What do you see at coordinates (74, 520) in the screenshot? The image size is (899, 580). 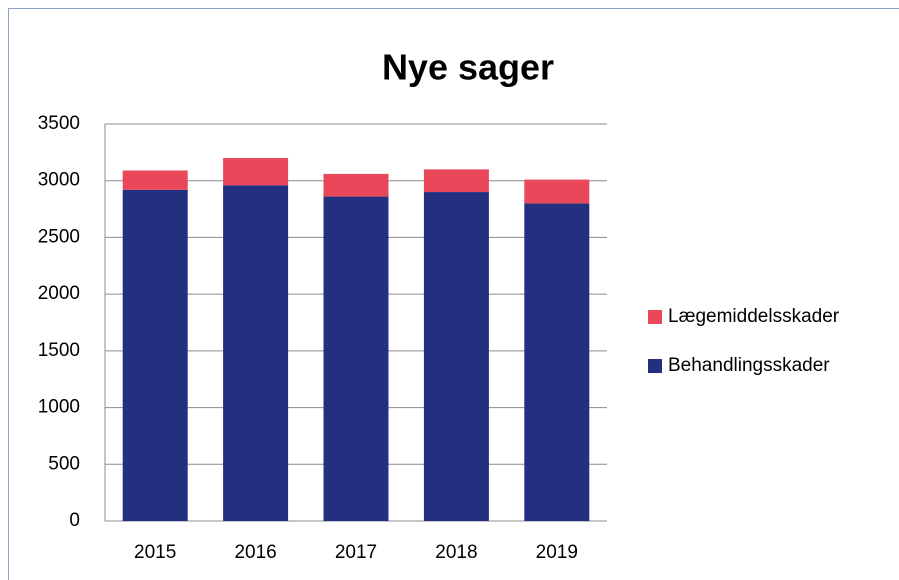 I see `y-tick-label: 0` at bounding box center [74, 520].